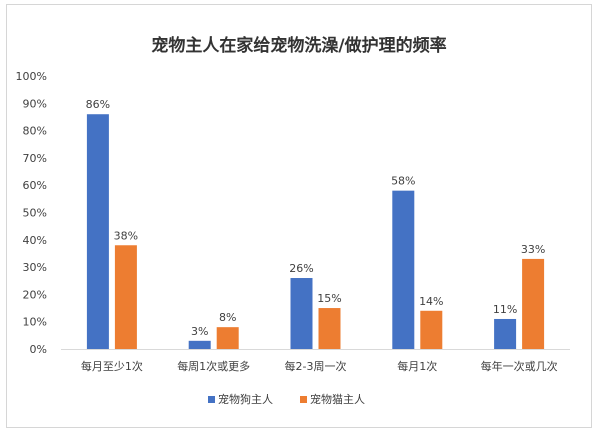  I want to click on y-tick-label: 70%, so click(35, 158).